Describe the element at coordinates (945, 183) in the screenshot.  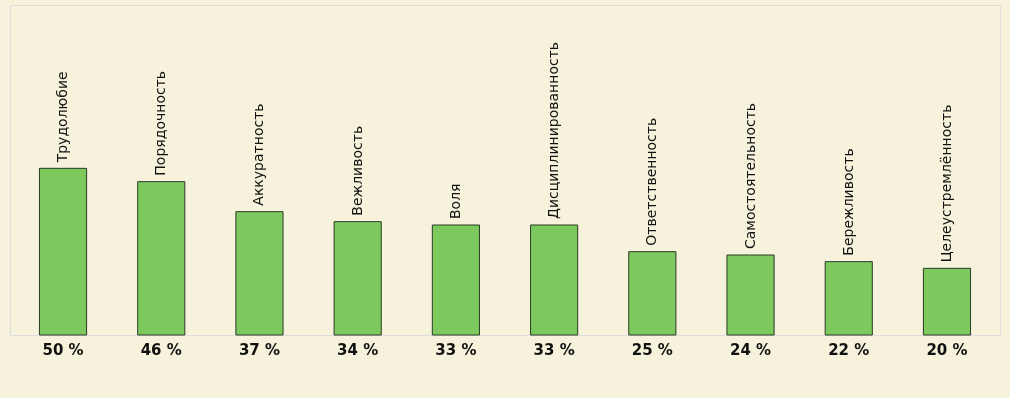
I see `x-tick-label: Целеустремлённость` at that location.